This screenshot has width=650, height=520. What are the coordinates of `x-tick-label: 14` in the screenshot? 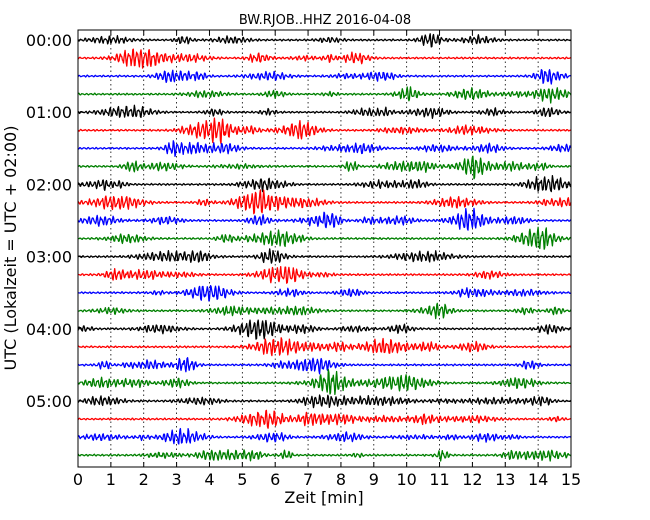 It's located at (538, 479).